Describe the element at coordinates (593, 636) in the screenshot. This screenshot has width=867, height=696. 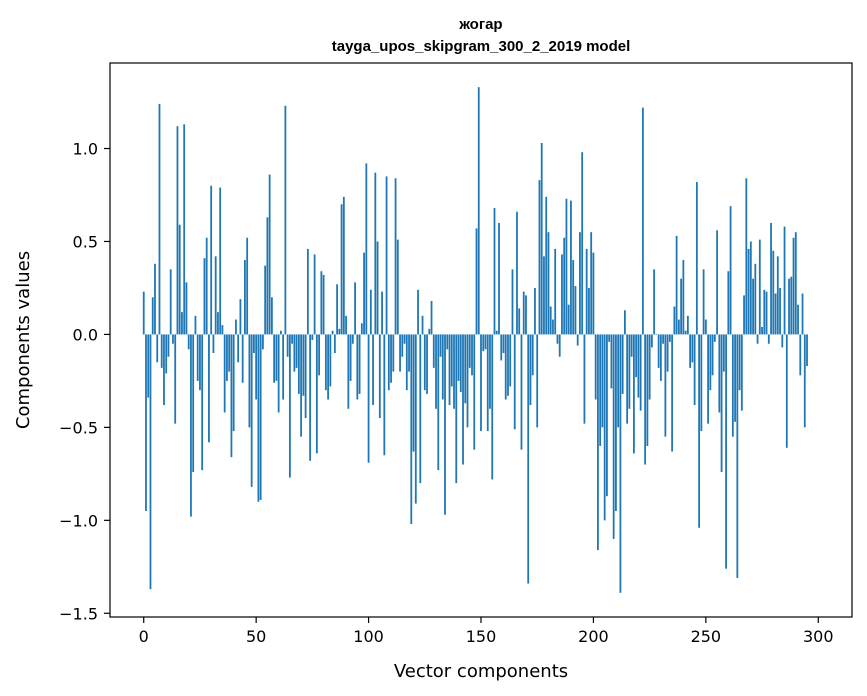
I see `x-tick-label: 200` at that location.